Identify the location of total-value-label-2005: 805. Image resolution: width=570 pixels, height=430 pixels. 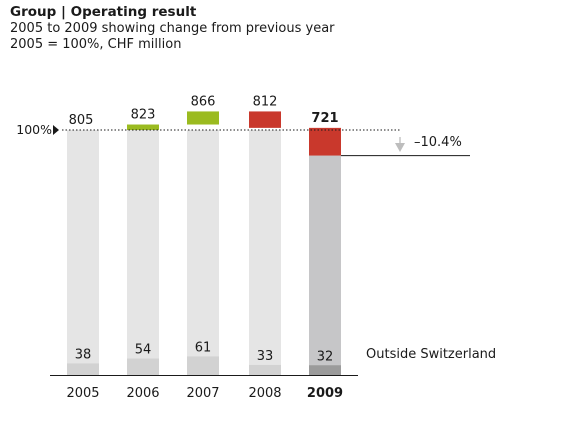
(81, 120).